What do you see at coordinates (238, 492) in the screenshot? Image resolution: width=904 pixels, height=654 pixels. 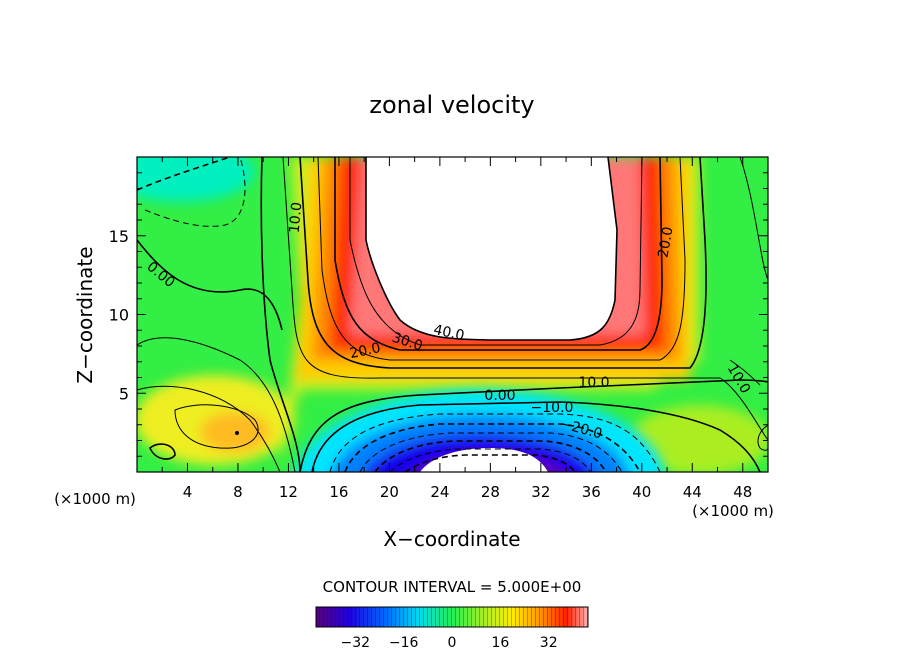 I see `x-tick-label: 8` at bounding box center [238, 492].